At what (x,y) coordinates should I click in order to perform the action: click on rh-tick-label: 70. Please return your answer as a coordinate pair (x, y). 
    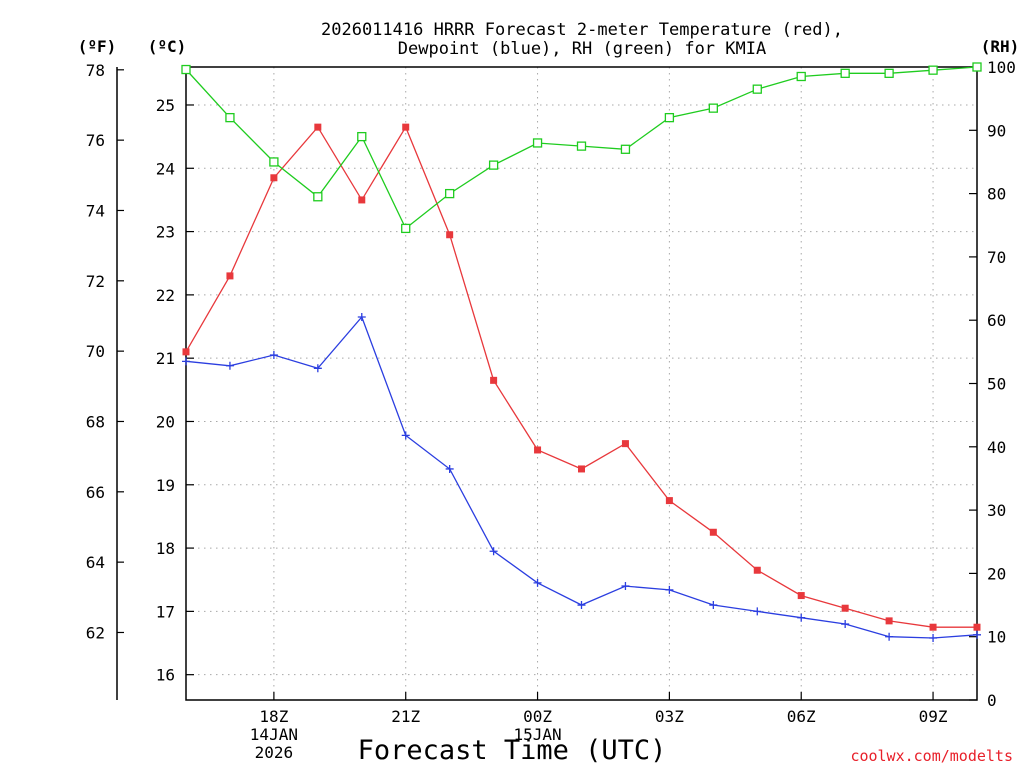
    Looking at the image, I should click on (996, 257).